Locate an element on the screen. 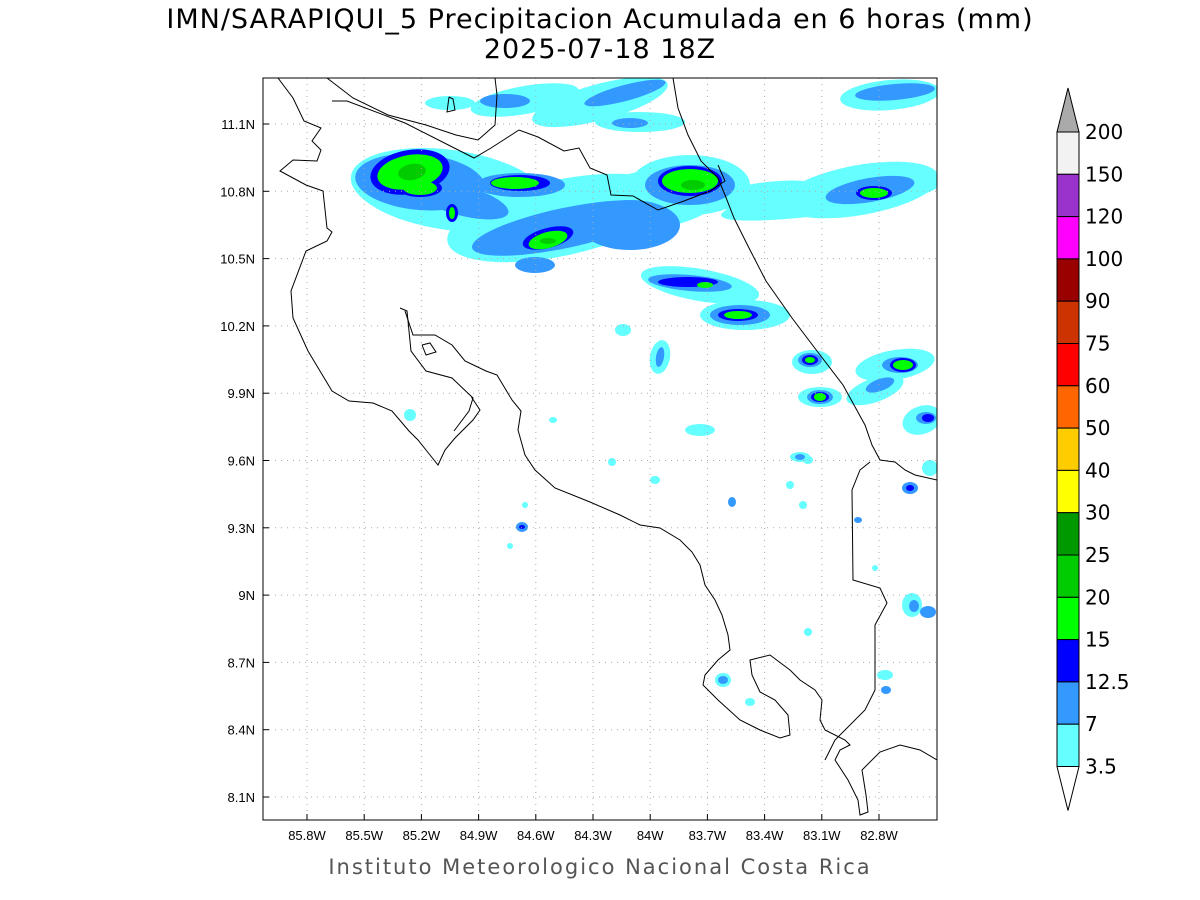 Image resolution: width=1200 pixels, height=900 pixels. colorbar-label: 12.5 is located at coordinates (1107, 682).